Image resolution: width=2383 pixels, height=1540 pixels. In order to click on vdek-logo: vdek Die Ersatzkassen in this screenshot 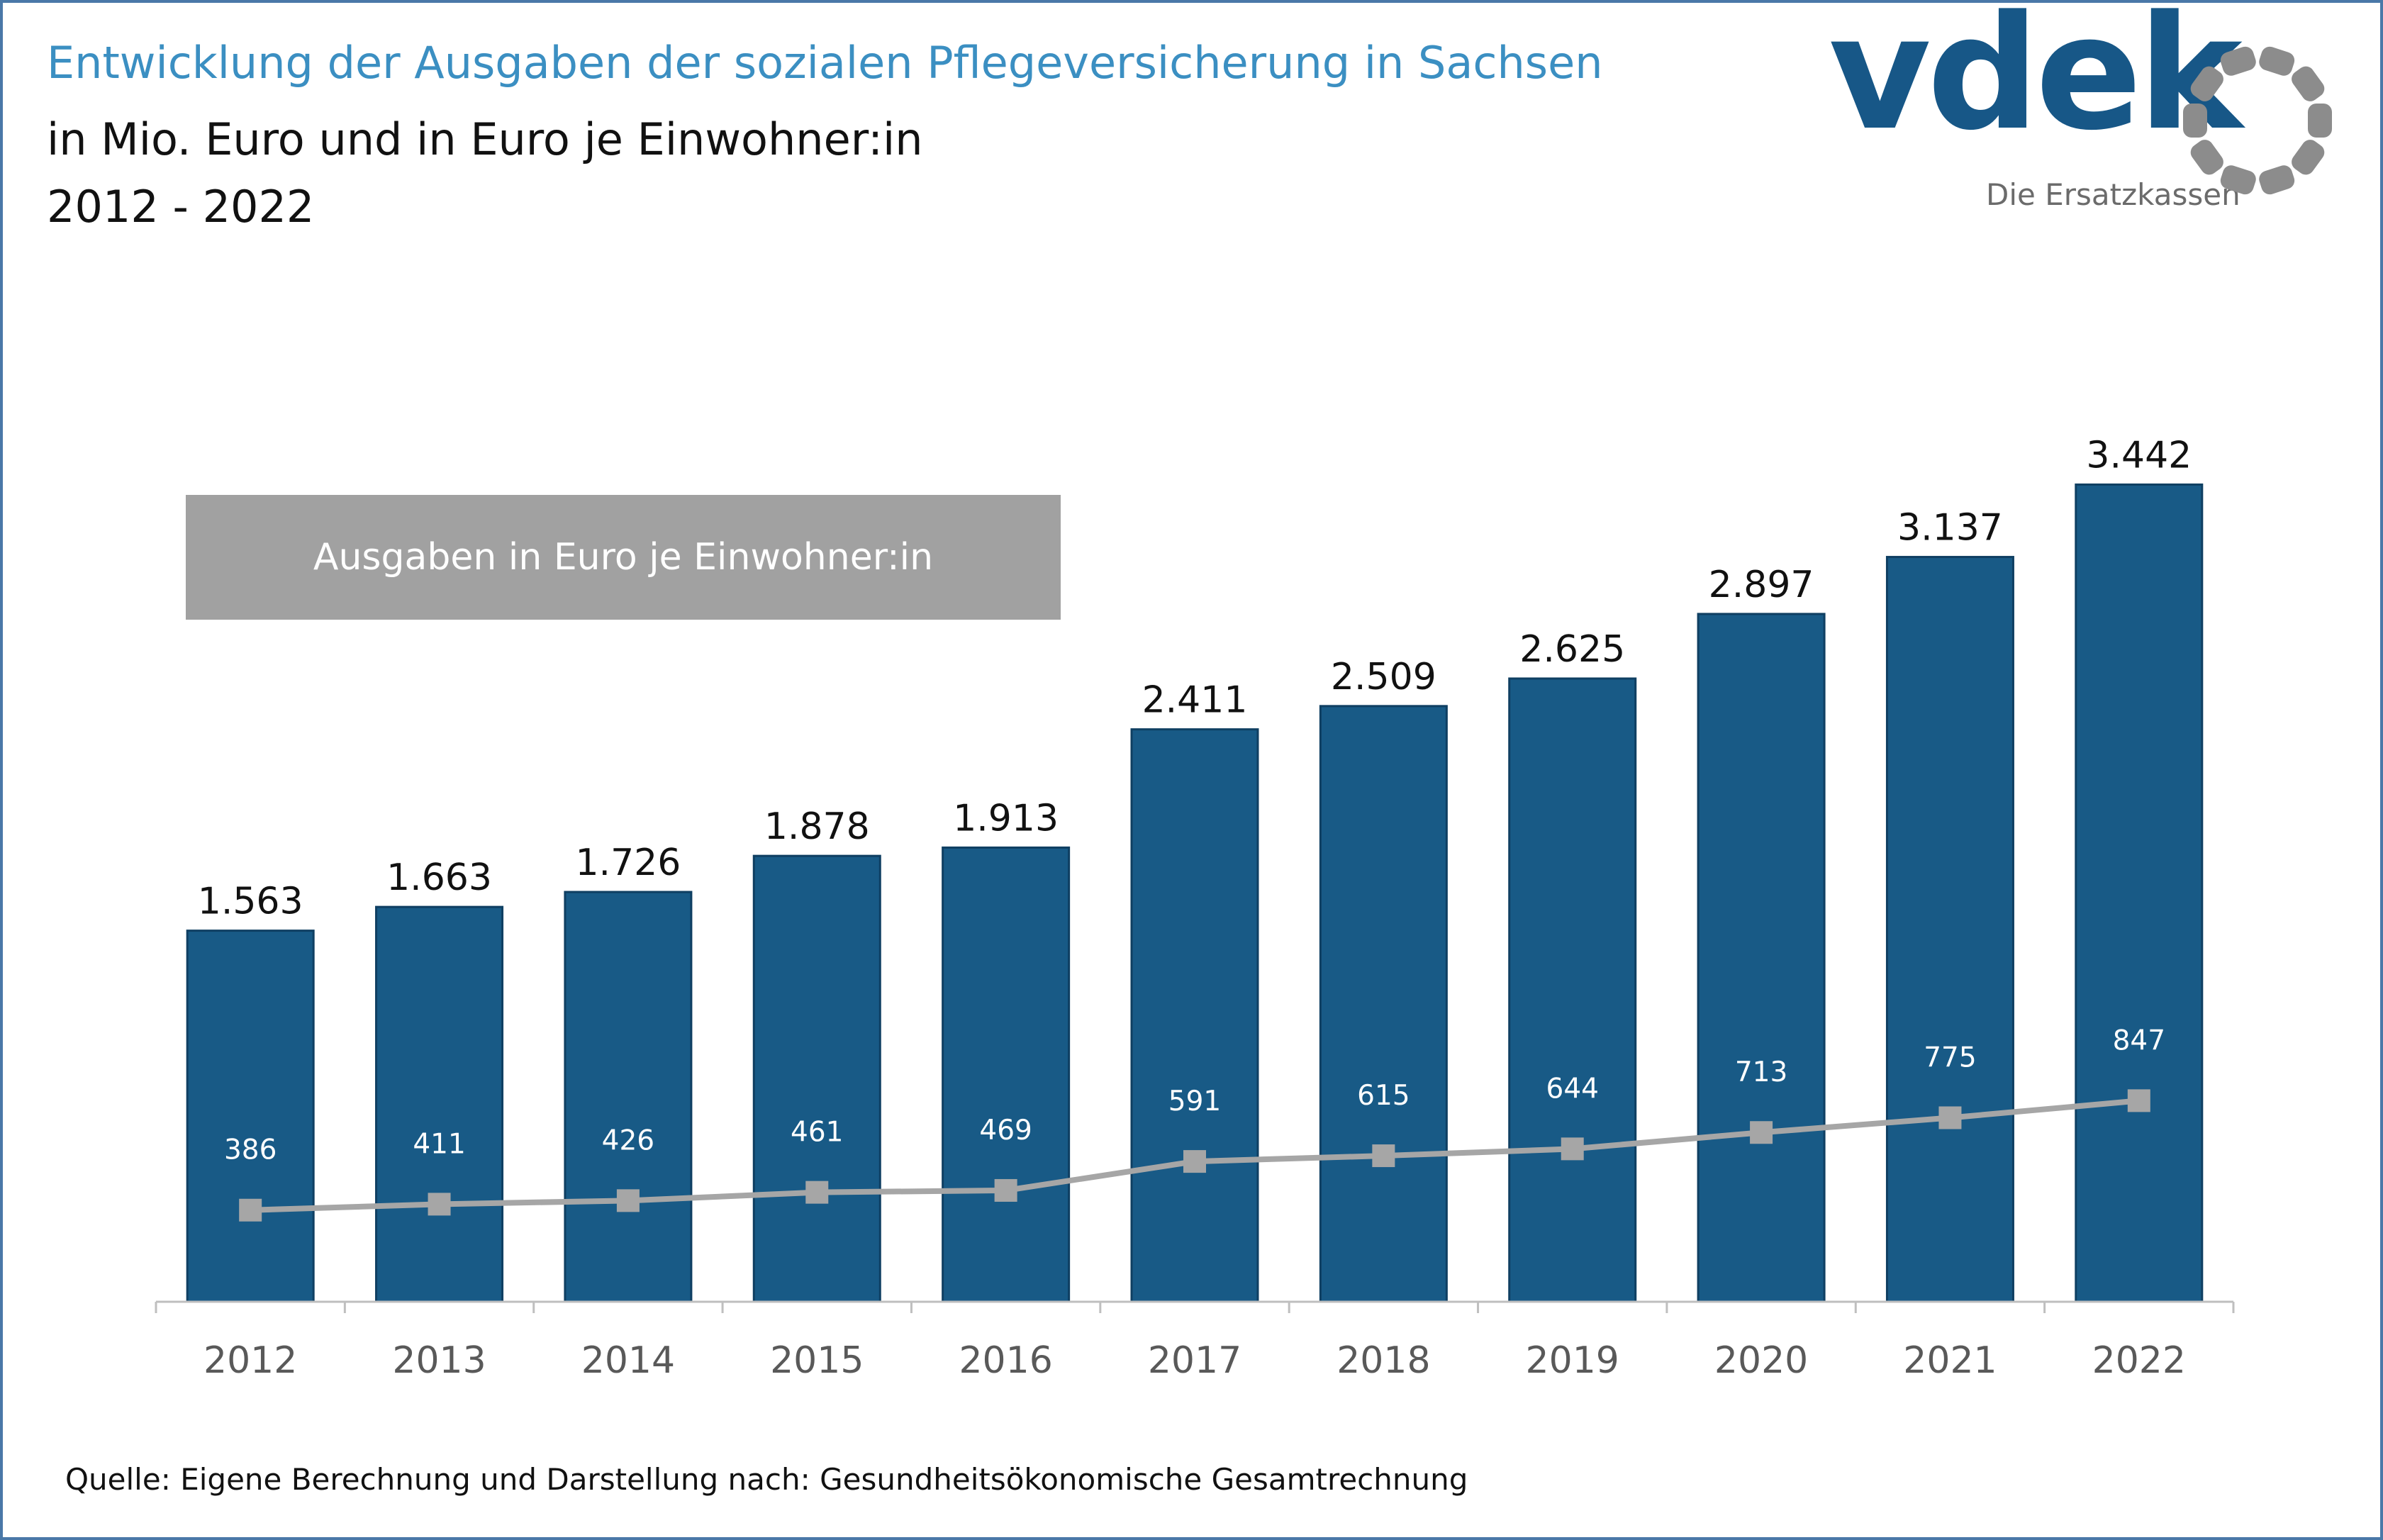, I will do `click(2081, 111)`.